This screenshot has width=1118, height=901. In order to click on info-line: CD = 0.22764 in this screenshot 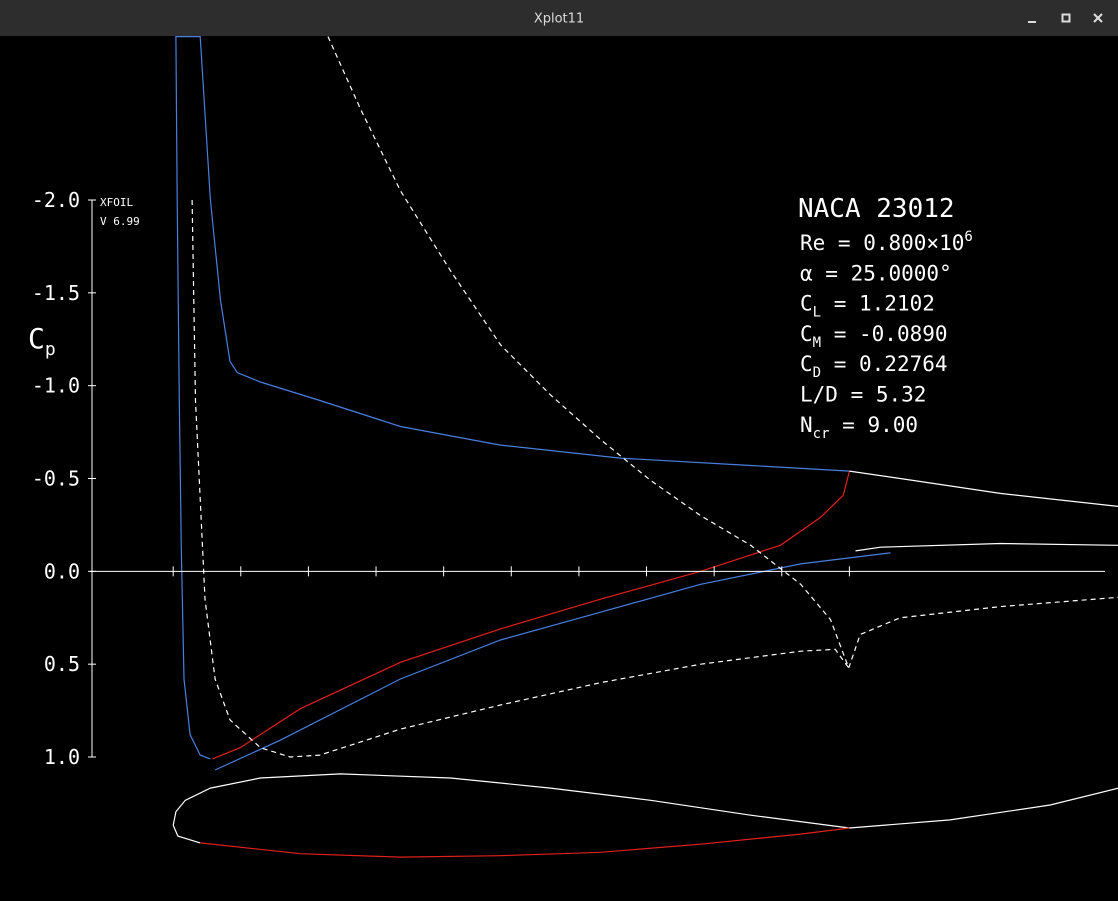, I will do `click(874, 366)`.